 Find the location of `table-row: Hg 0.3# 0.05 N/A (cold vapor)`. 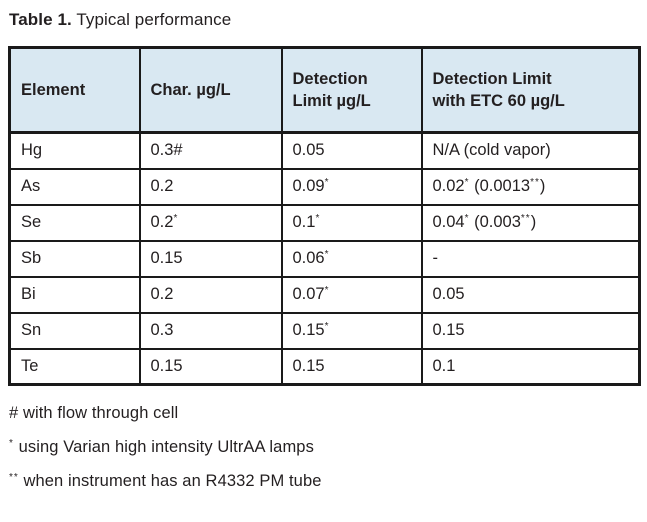

table-row: Hg 0.3# 0.05 N/A (cold vapor) is located at coordinates (324, 150).